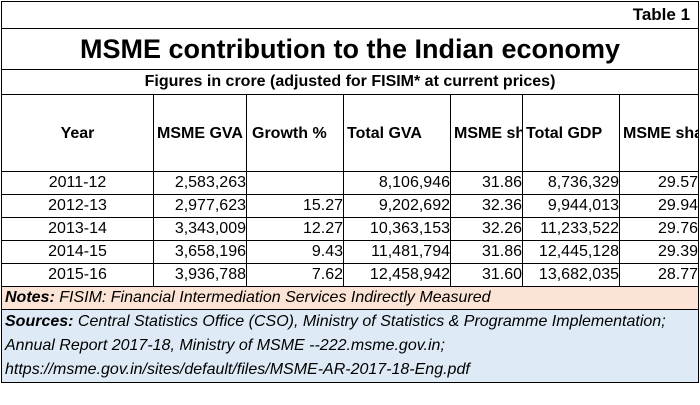 This screenshot has height=405, width=700. I want to click on cell-share-gva: 32.36, so click(486, 206).